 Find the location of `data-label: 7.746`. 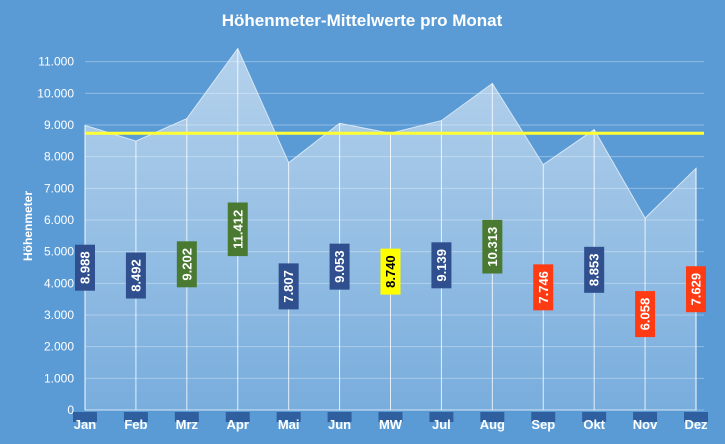

data-label: 7.746 is located at coordinates (543, 287).